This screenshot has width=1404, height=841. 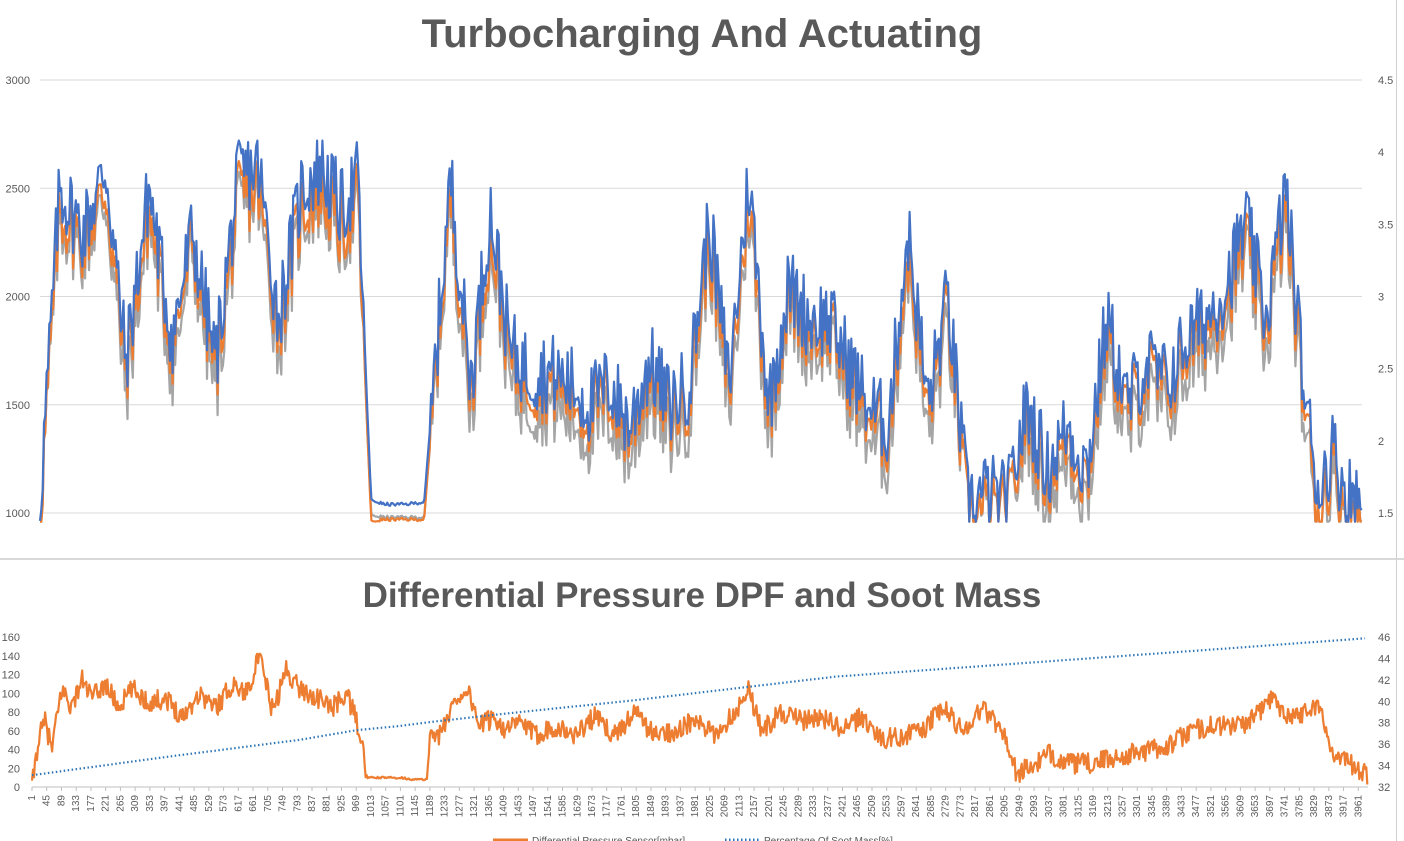 What do you see at coordinates (76, 803) in the screenshot?
I see `xtick-label-3: 133` at bounding box center [76, 803].